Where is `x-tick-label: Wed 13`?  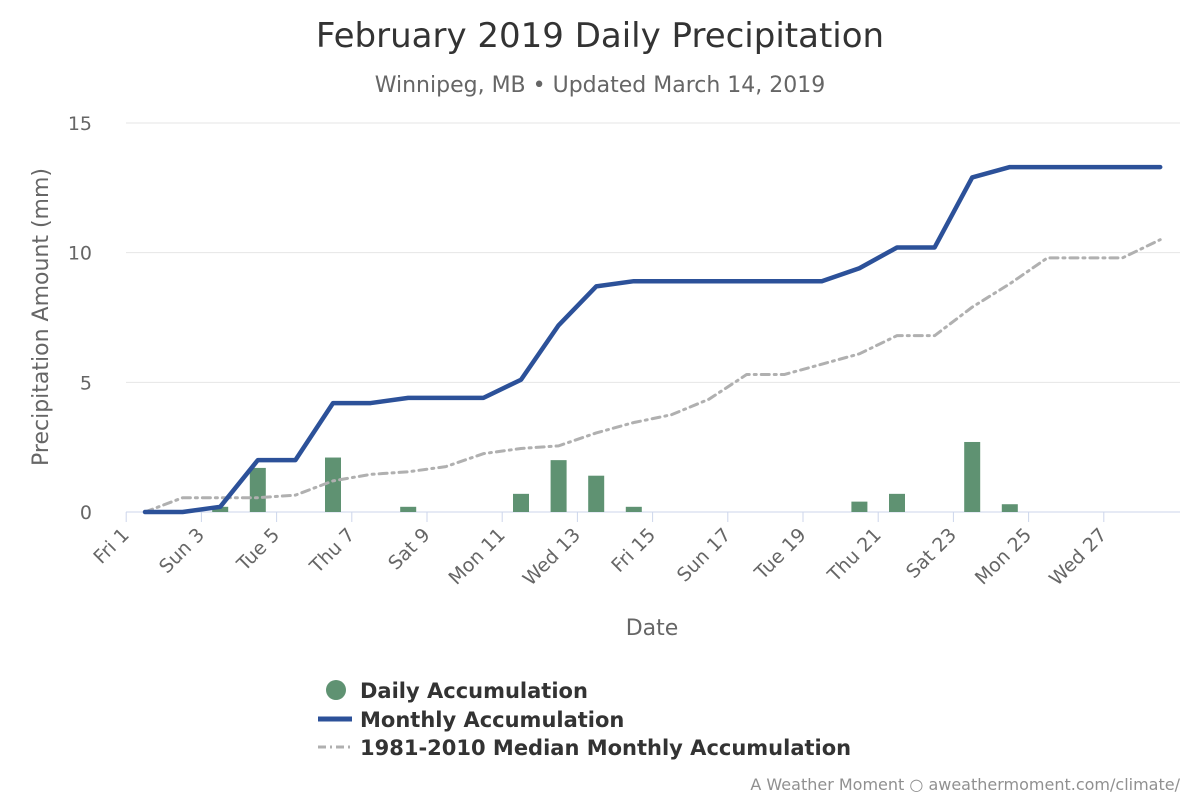 x-tick-label: Wed 13 is located at coordinates (552, 557).